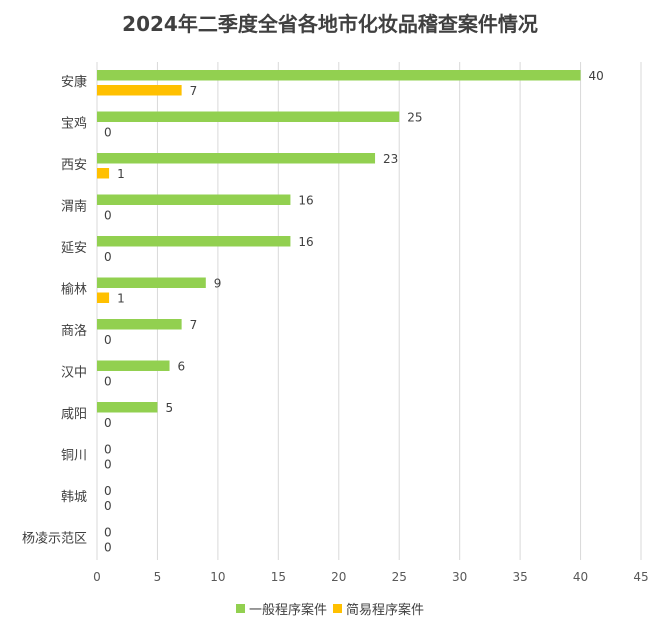 This screenshot has width=660, height=633. I want to click on category-label: 汉中, so click(74, 373).